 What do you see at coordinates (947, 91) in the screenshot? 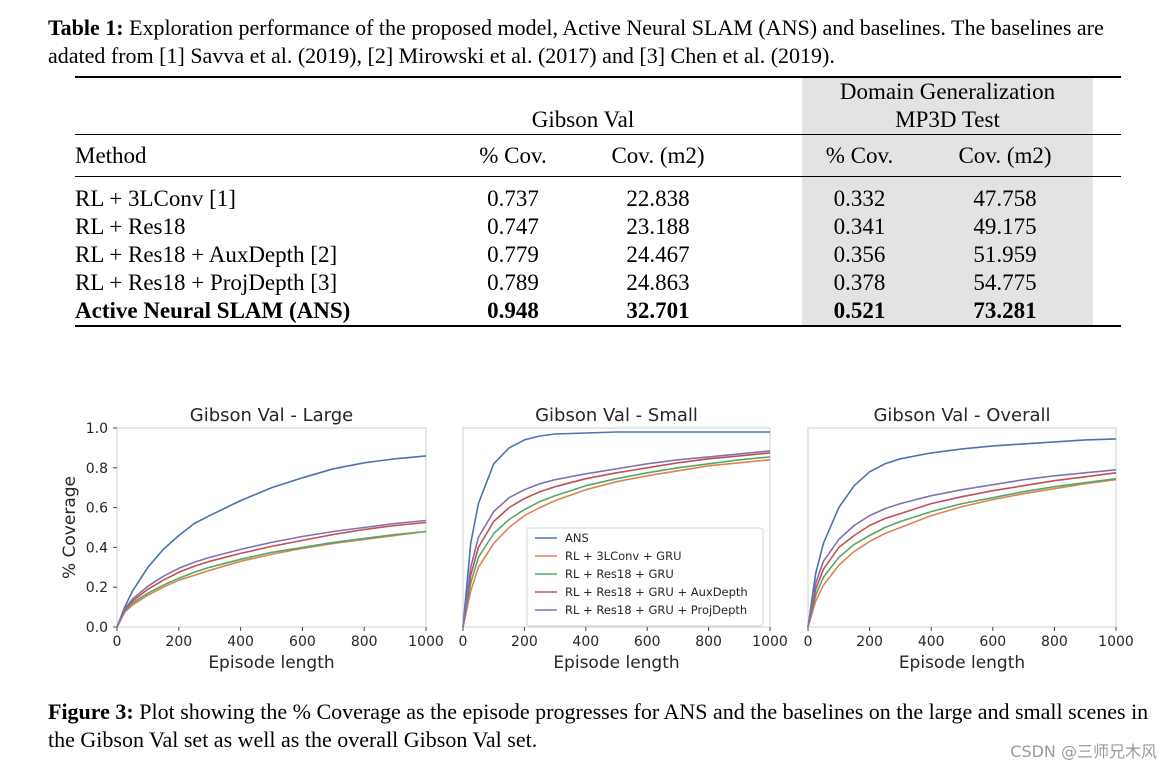
I see `group-domain-generalization: Domain Generalization` at bounding box center [947, 91].